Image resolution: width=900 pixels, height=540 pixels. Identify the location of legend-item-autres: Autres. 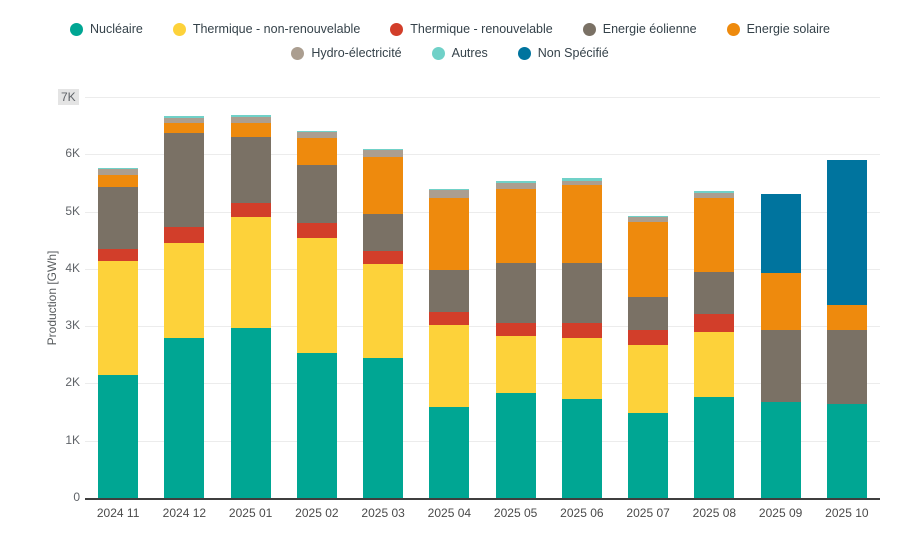
(459, 53).